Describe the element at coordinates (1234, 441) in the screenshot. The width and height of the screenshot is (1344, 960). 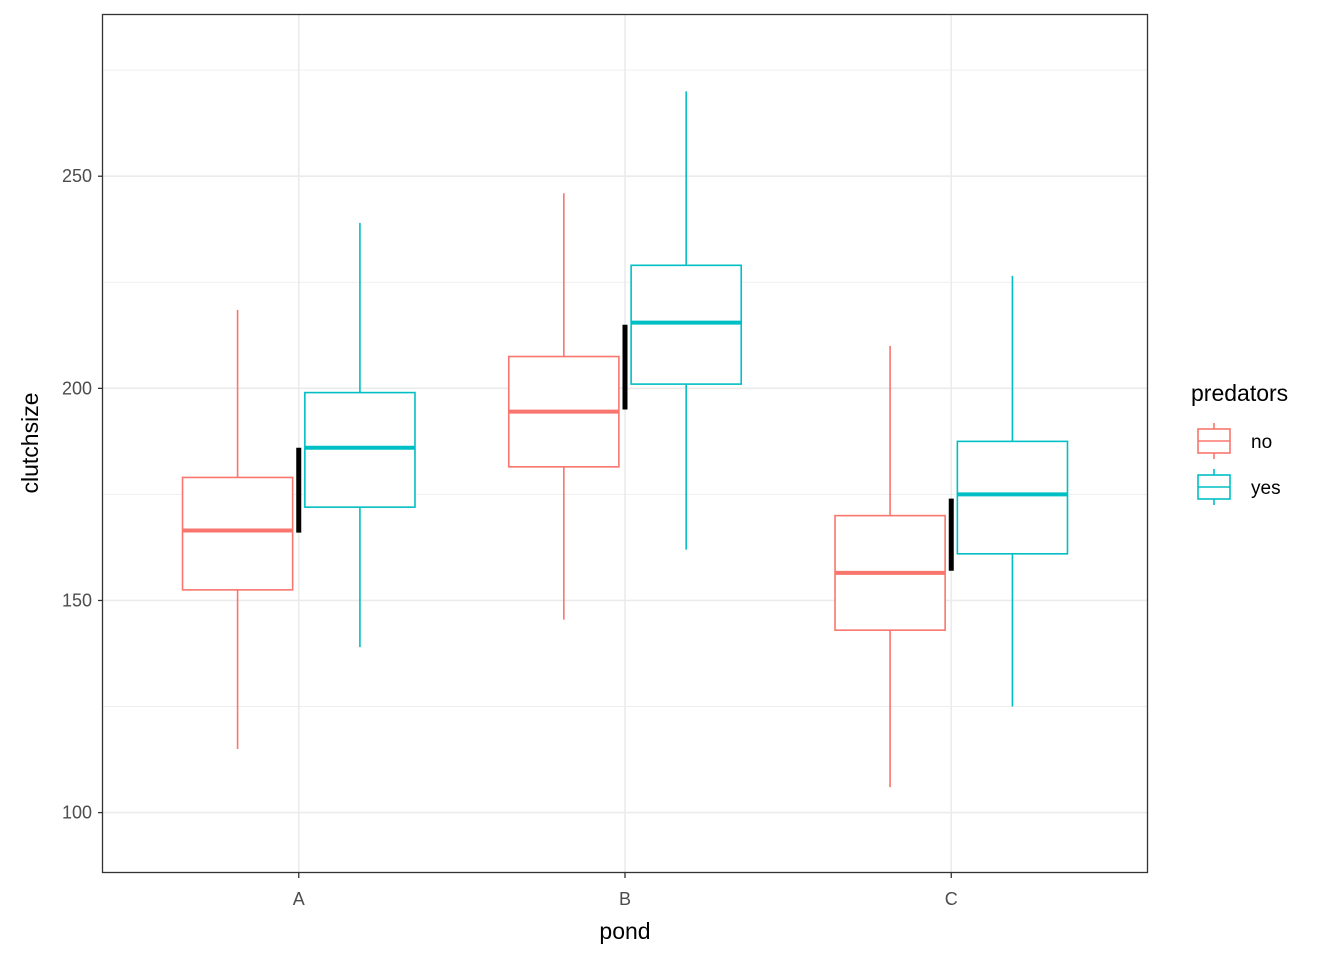
I see `legend-key-no: no` at that location.